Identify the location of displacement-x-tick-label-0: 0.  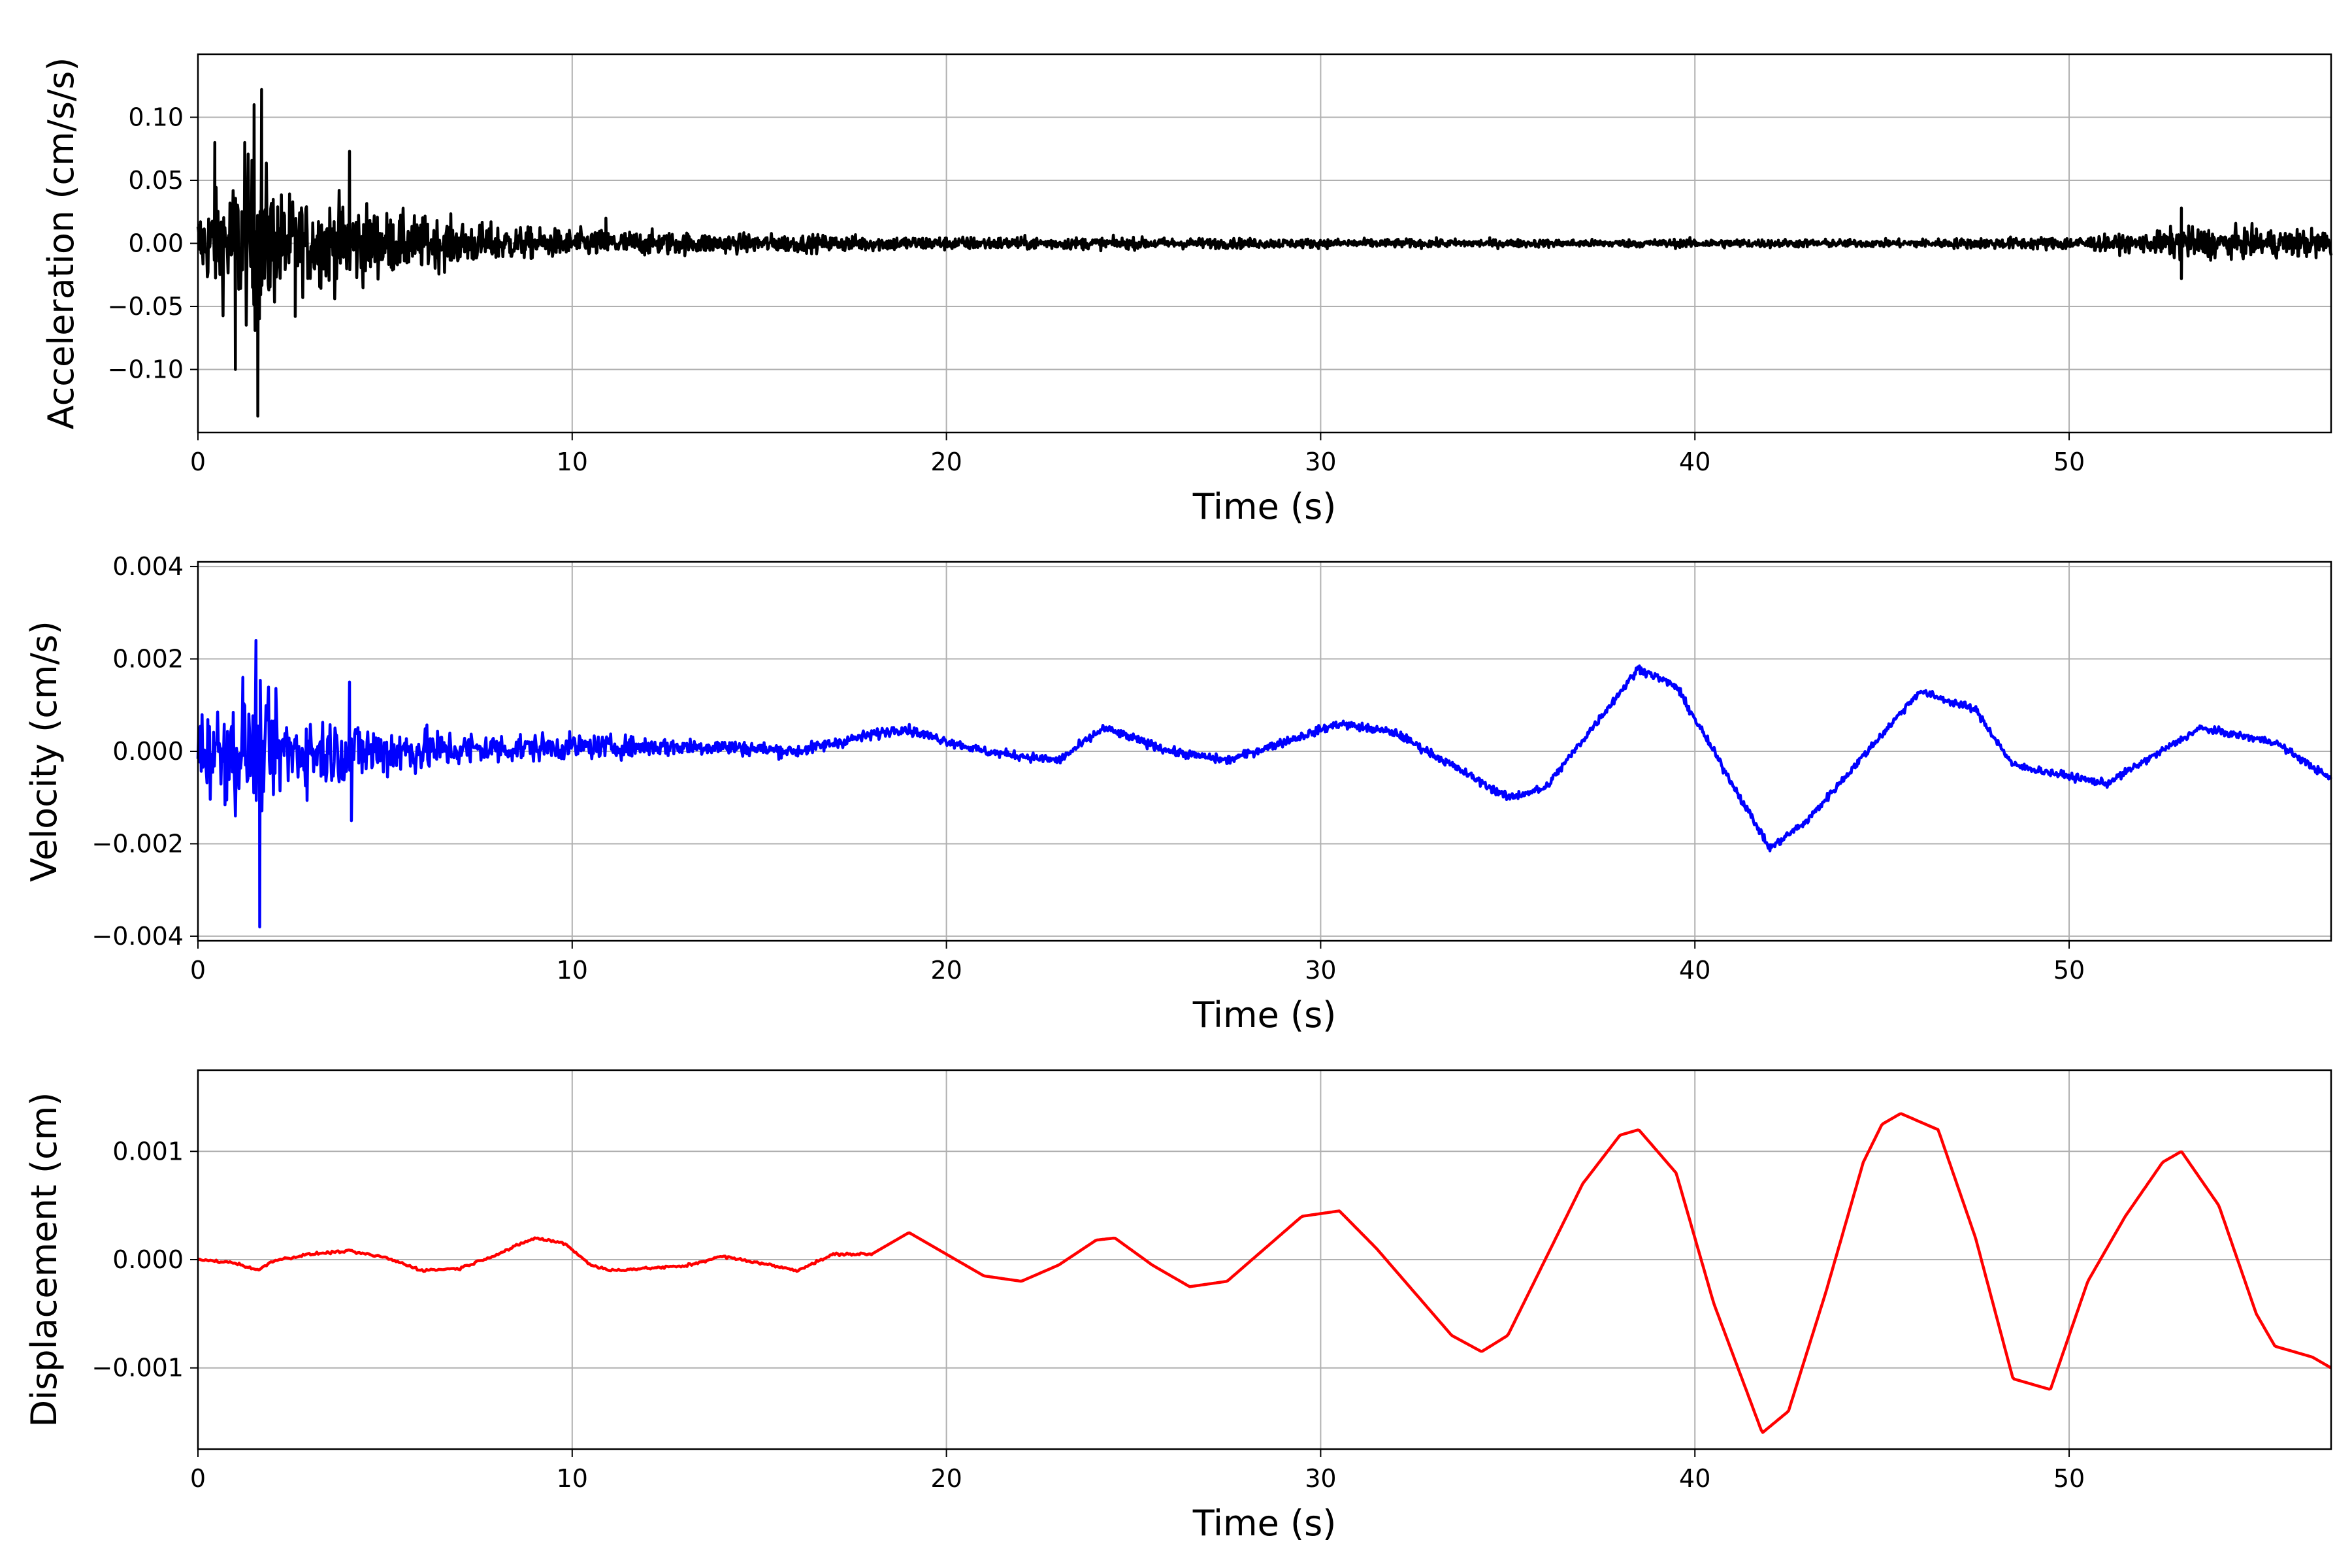
(198, 1478).